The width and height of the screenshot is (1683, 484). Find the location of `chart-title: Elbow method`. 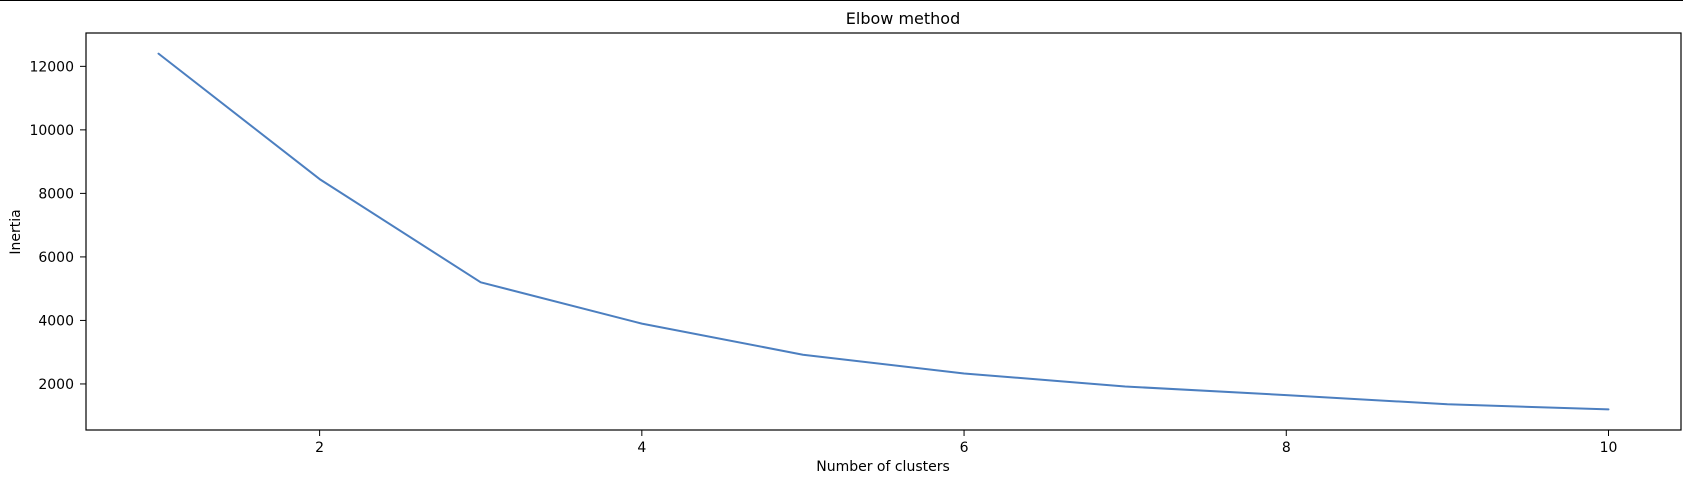

chart-title: Elbow method is located at coordinates (903, 18).